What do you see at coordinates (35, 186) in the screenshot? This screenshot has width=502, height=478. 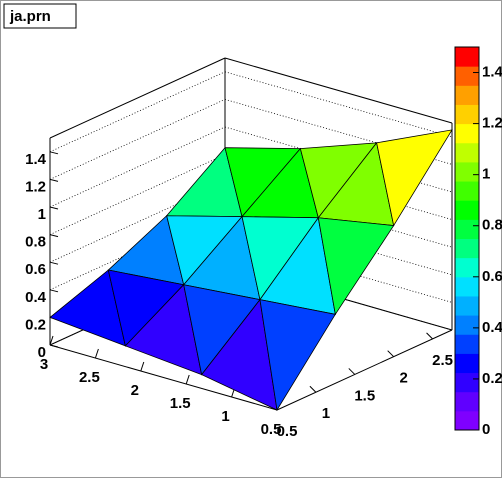 I see `z-tick-label: 1.2` at bounding box center [35, 186].